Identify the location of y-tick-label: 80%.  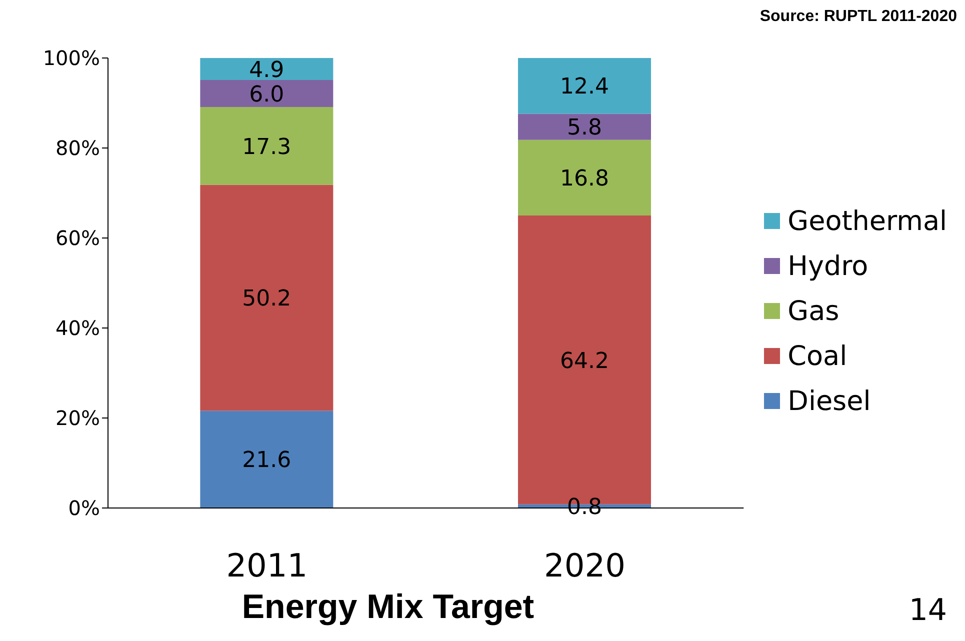
(78, 148).